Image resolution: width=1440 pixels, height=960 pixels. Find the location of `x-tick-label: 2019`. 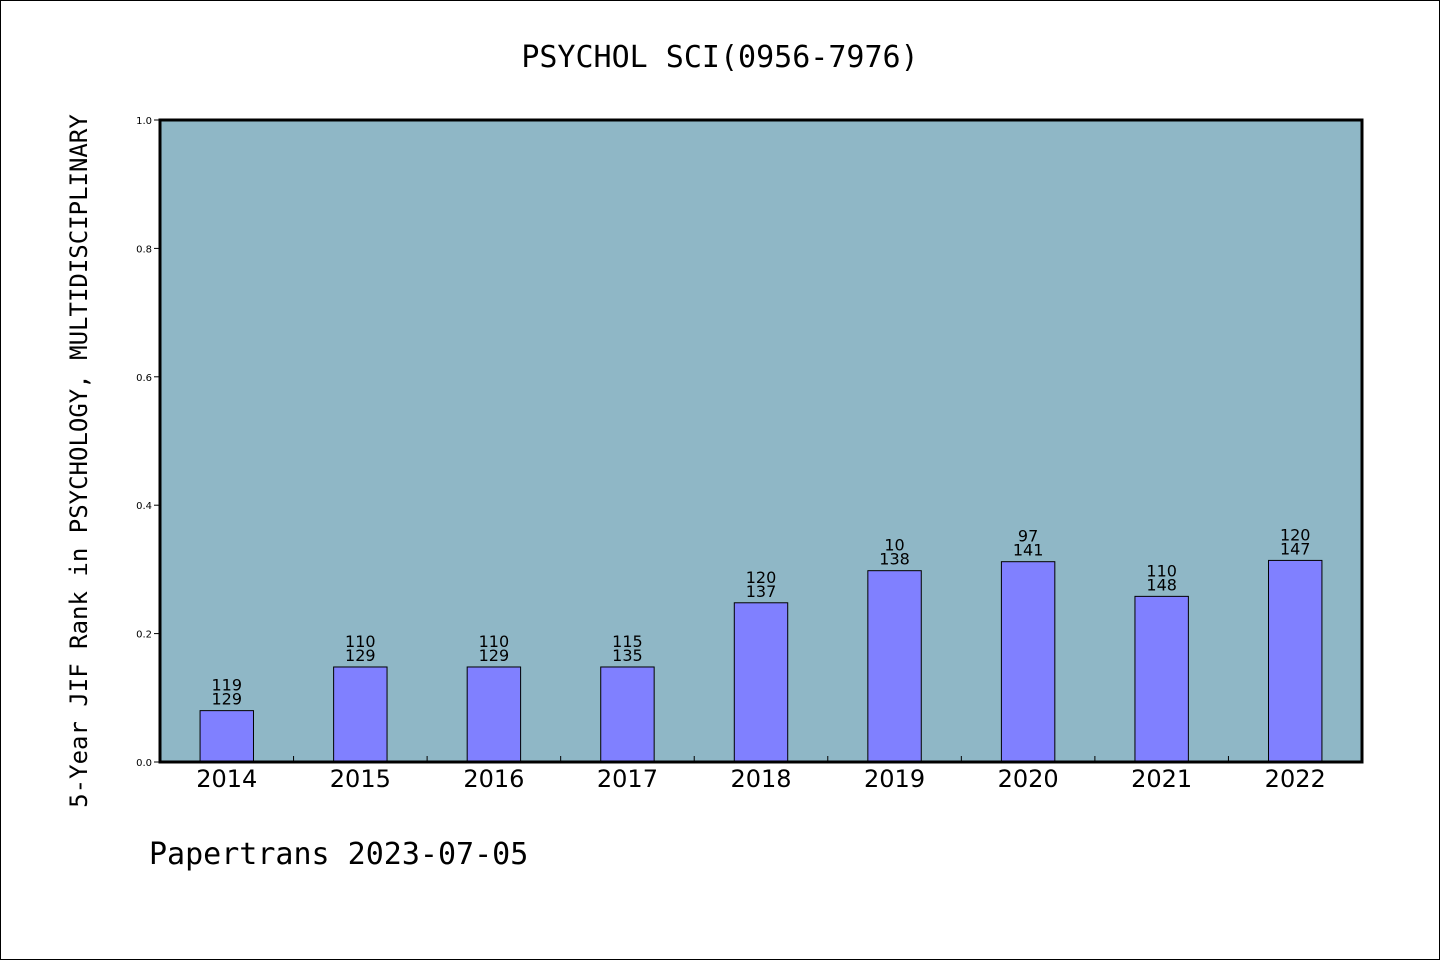

x-tick-label: 2019 is located at coordinates (894, 779).